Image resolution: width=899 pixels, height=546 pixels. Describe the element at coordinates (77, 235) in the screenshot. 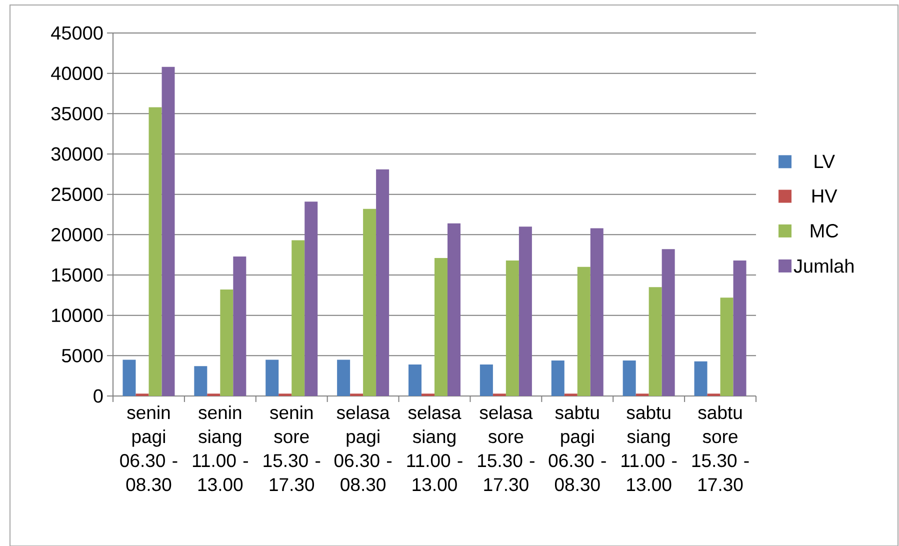

I see `y-tick-label: 20000` at that location.